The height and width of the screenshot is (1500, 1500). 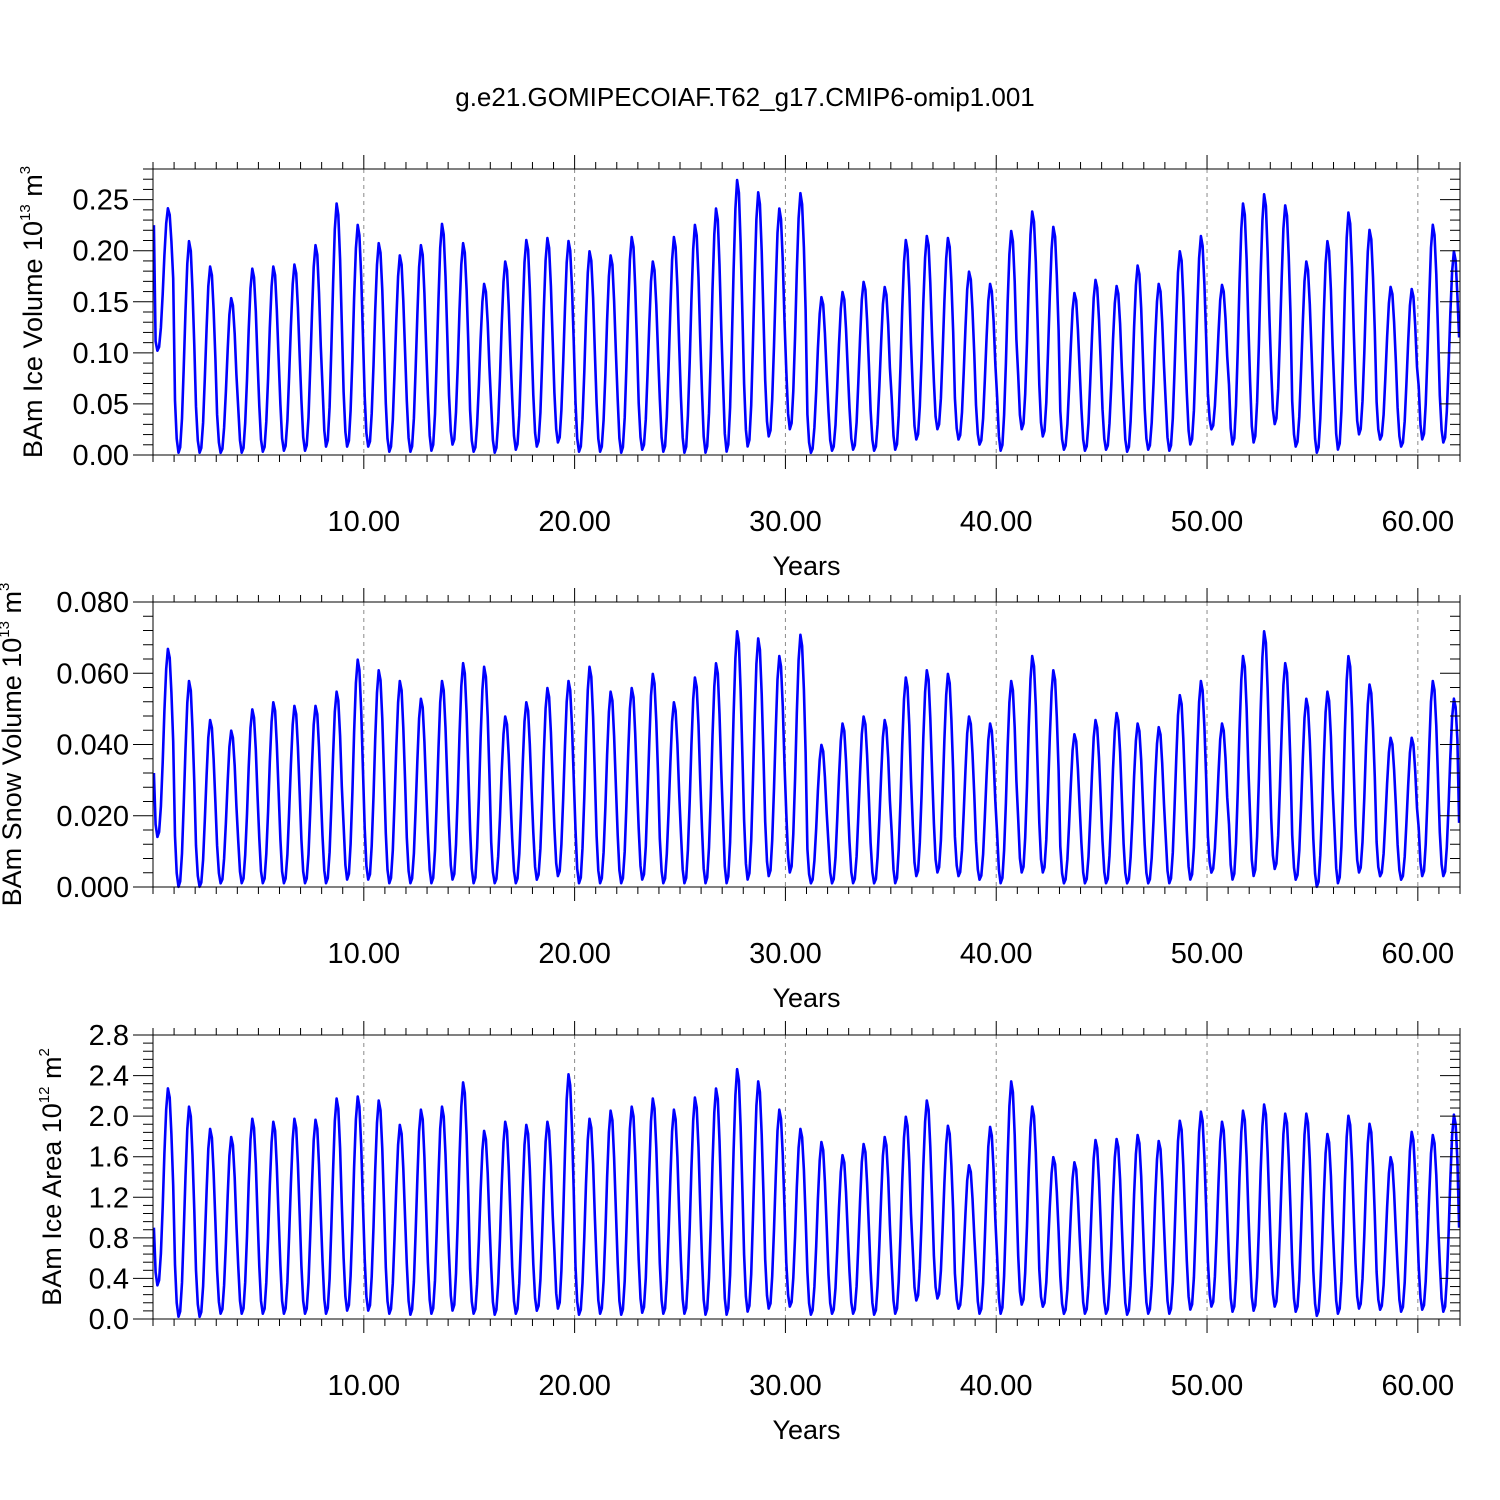 I want to click on ice-area-x-tick-label: 10.00, so click(x=364, y=1386).